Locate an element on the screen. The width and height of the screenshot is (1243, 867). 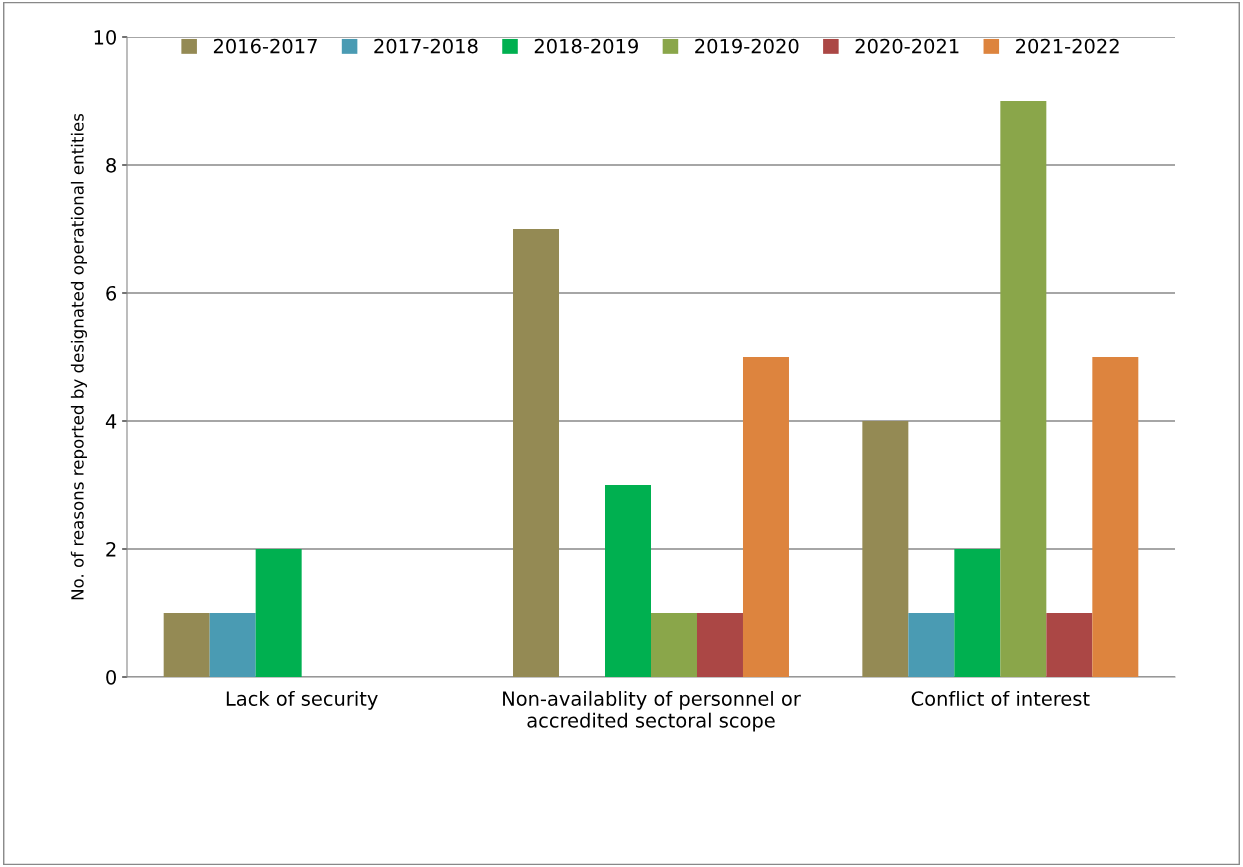
x-tick-label: Non-availablity of personnel or accredited sectoral scope is located at coordinates (652, 711).